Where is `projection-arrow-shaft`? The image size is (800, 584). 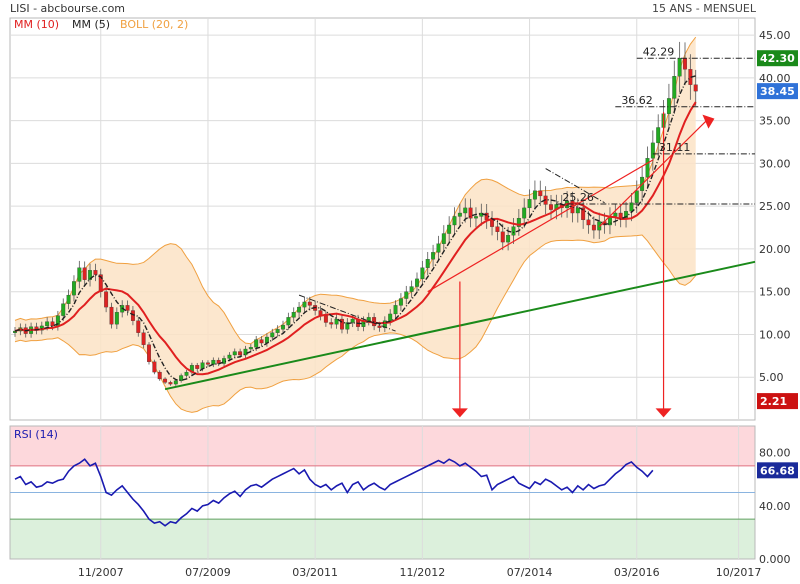
projection-arrow-shaft is located at coordinates (652, 174).